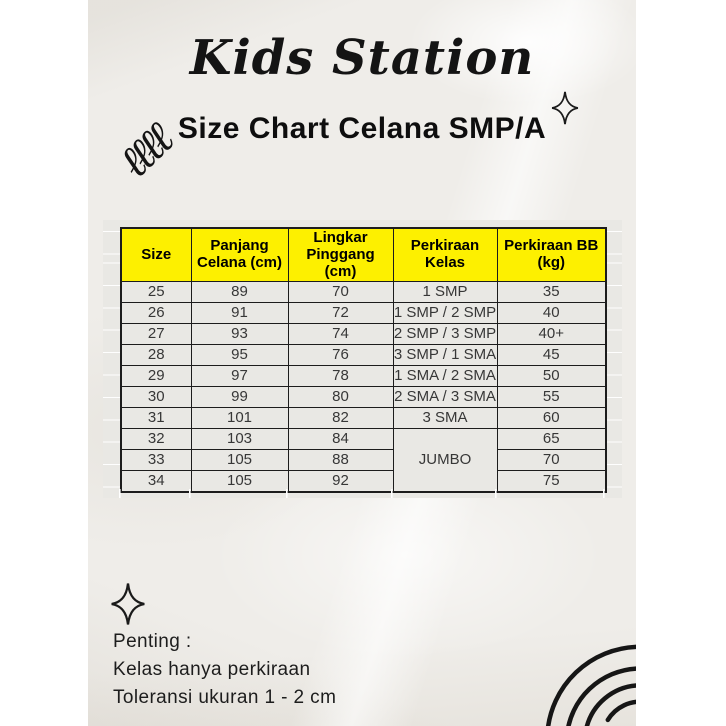 This screenshot has width=726, height=726. What do you see at coordinates (239, 292) in the screenshot?
I see `table-cell: 89` at bounding box center [239, 292].